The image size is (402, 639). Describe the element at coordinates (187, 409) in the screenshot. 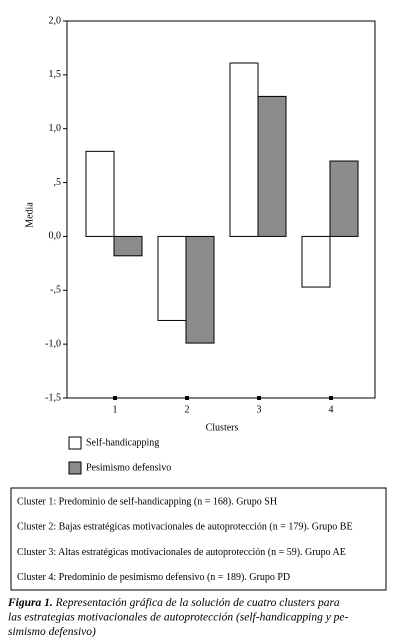

I see `x-tick-label: 2` at that location.